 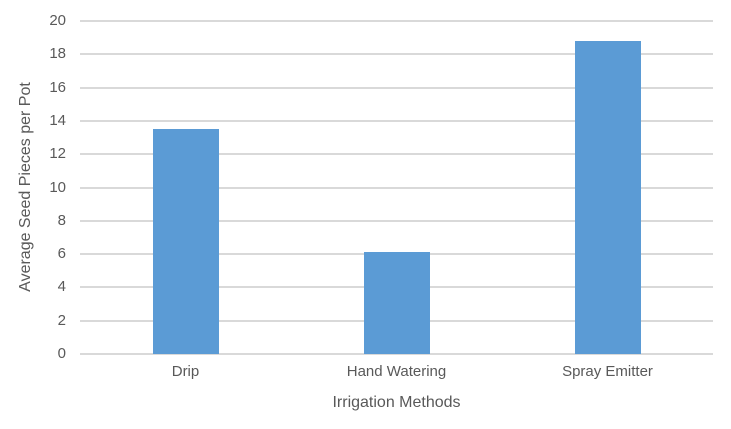 What do you see at coordinates (57, 54) in the screenshot?
I see `y-tick-label: 18` at bounding box center [57, 54].